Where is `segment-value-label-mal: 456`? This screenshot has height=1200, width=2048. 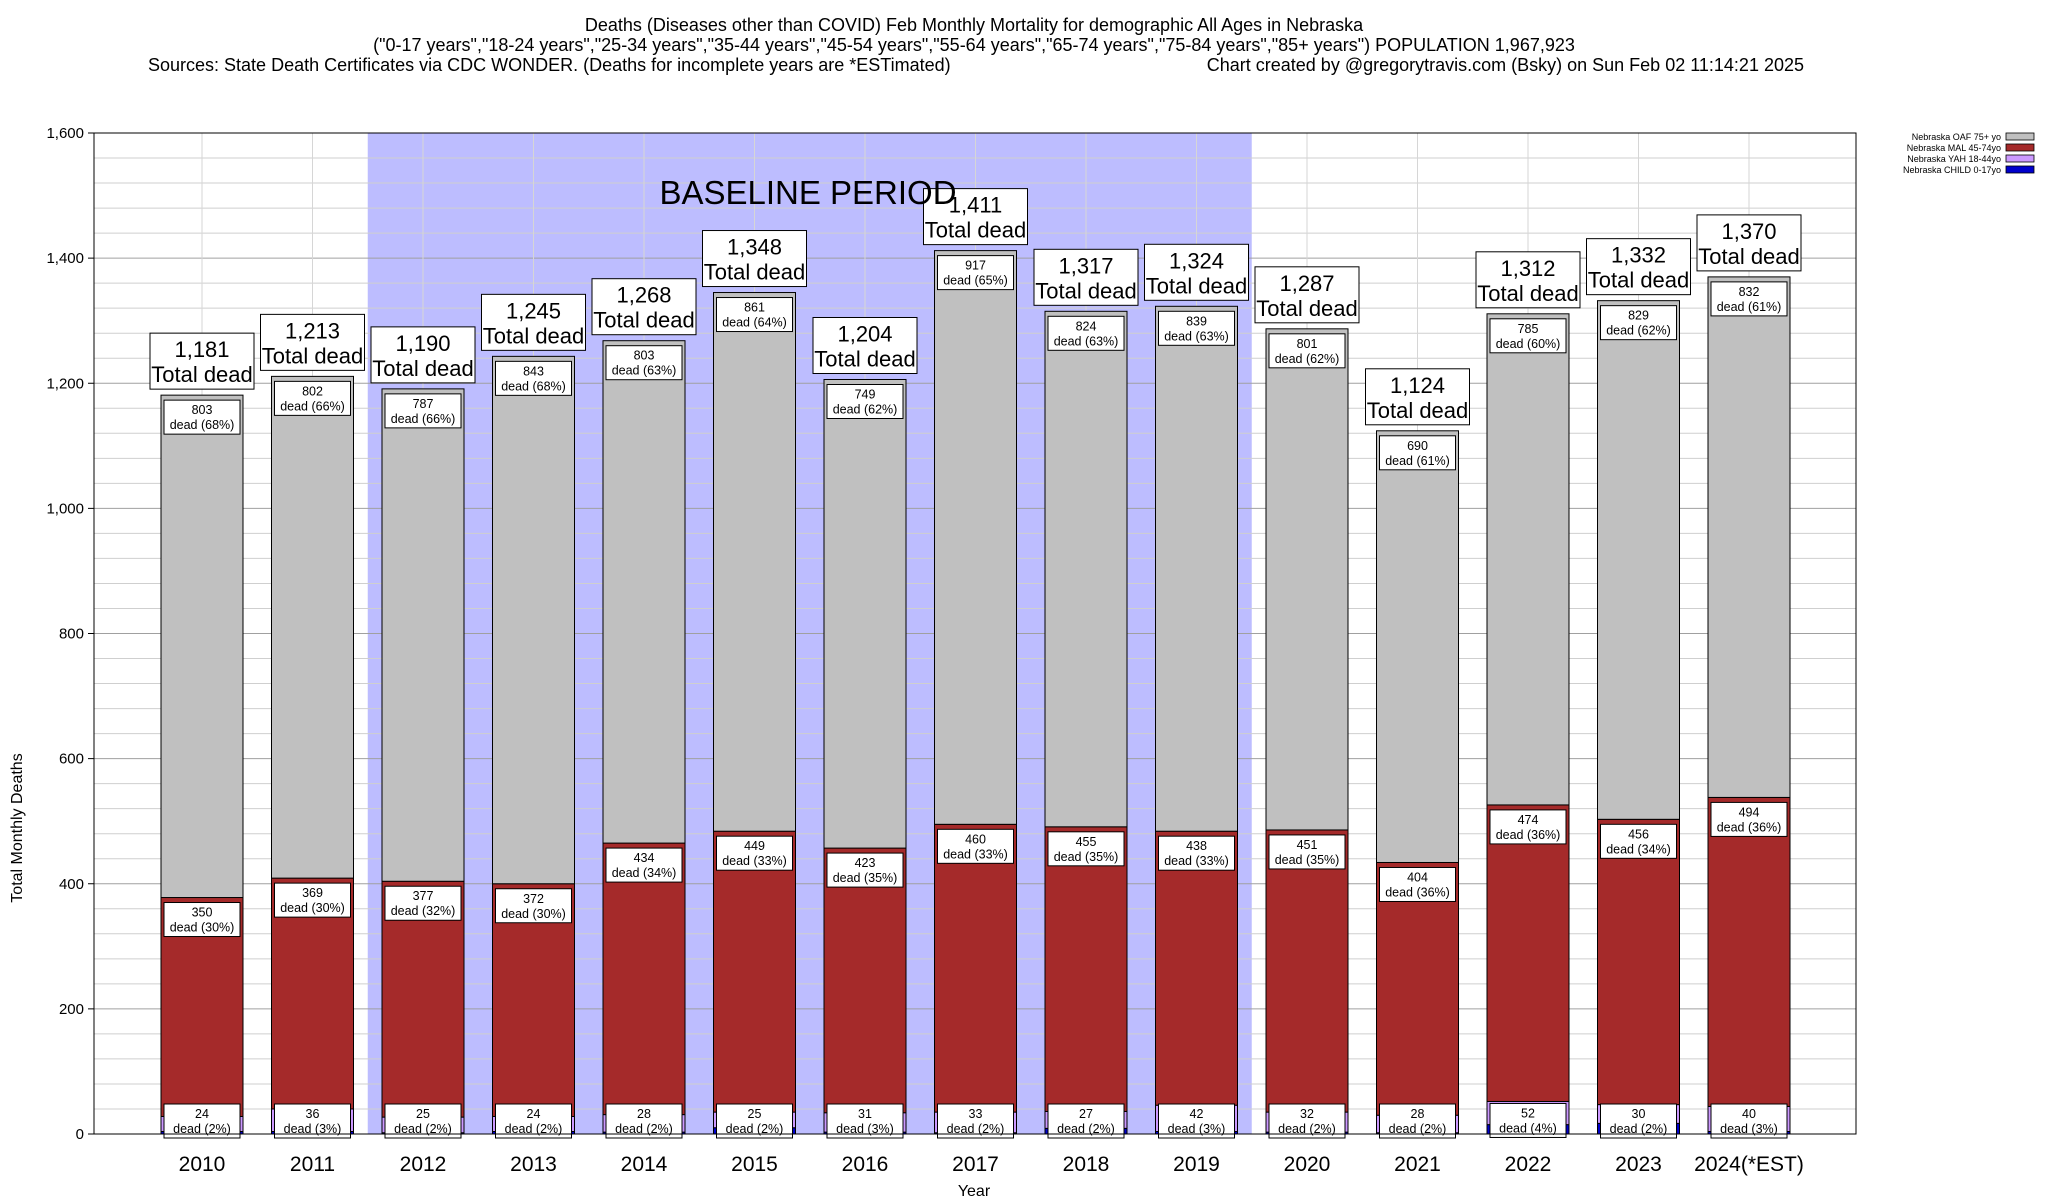
segment-value-label-mal: 456 is located at coordinates (1638, 834).